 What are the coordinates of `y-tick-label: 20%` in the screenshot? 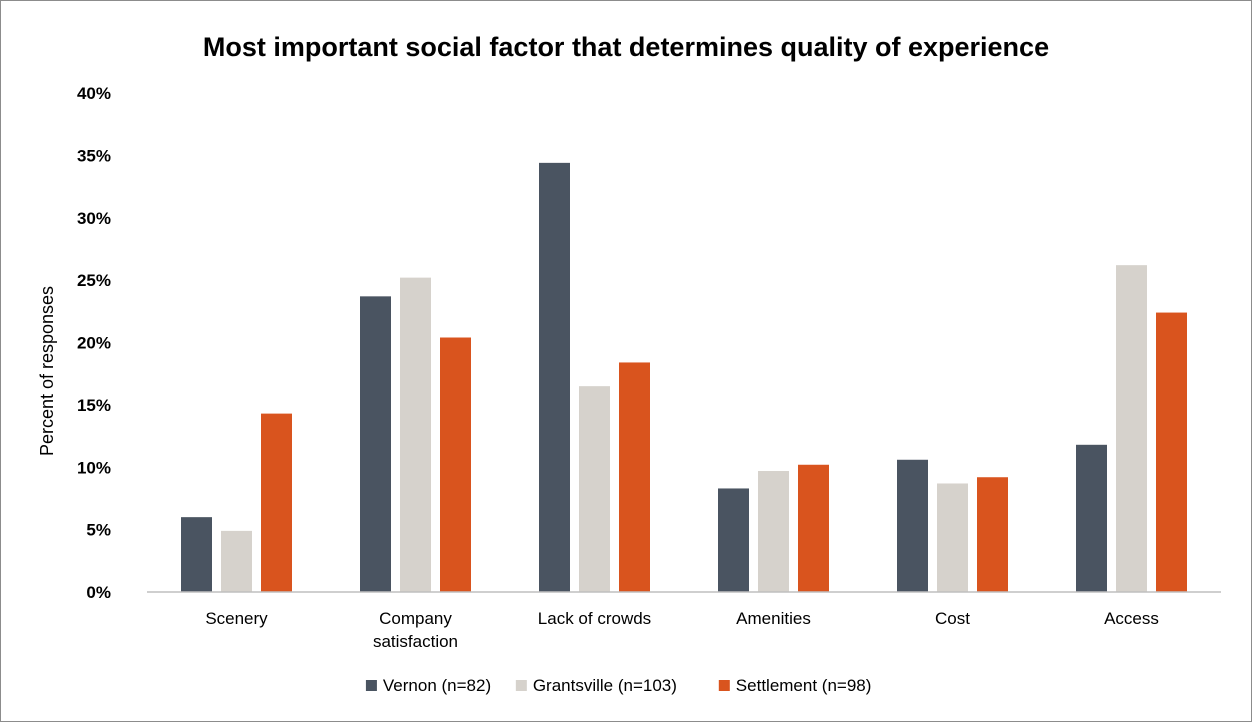 It's located at (94, 343).